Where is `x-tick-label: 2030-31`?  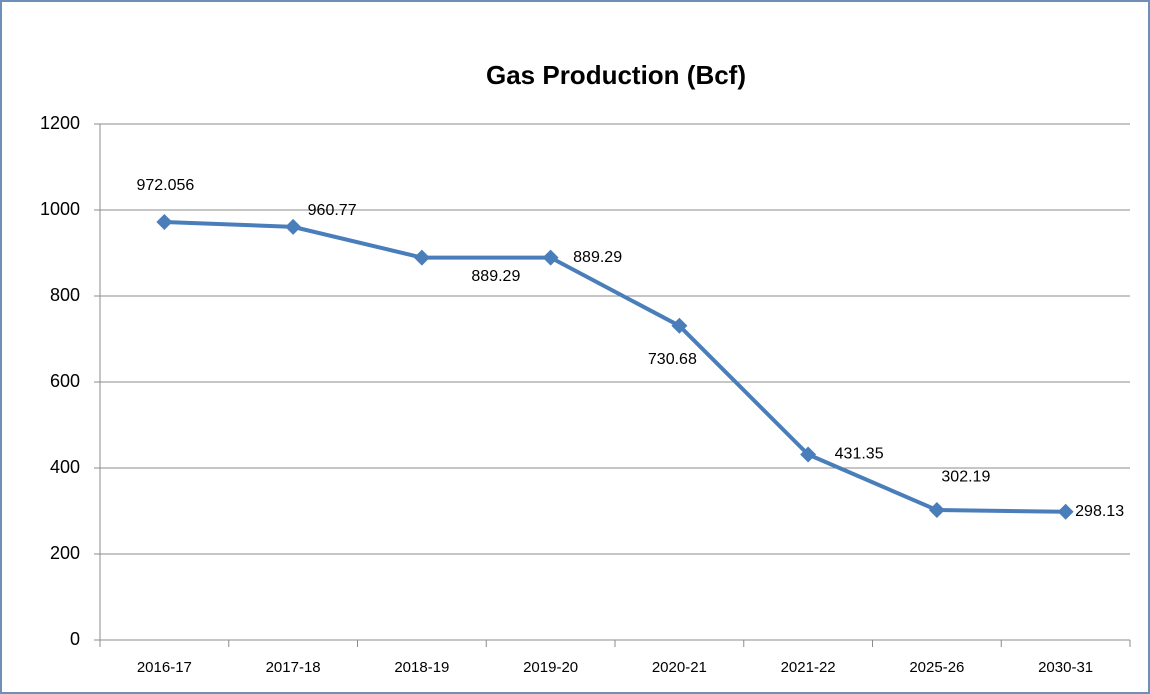 x-tick-label: 2030-31 is located at coordinates (1065, 667).